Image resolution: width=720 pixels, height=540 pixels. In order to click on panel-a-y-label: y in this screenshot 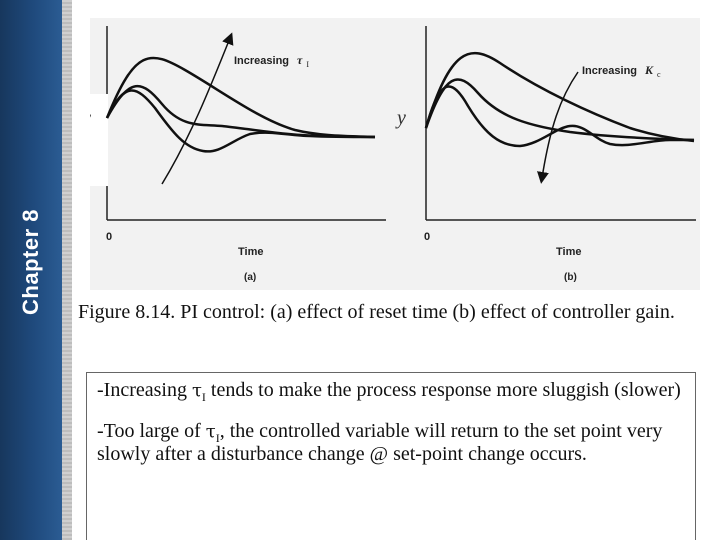, I will do `click(90, 118)`.